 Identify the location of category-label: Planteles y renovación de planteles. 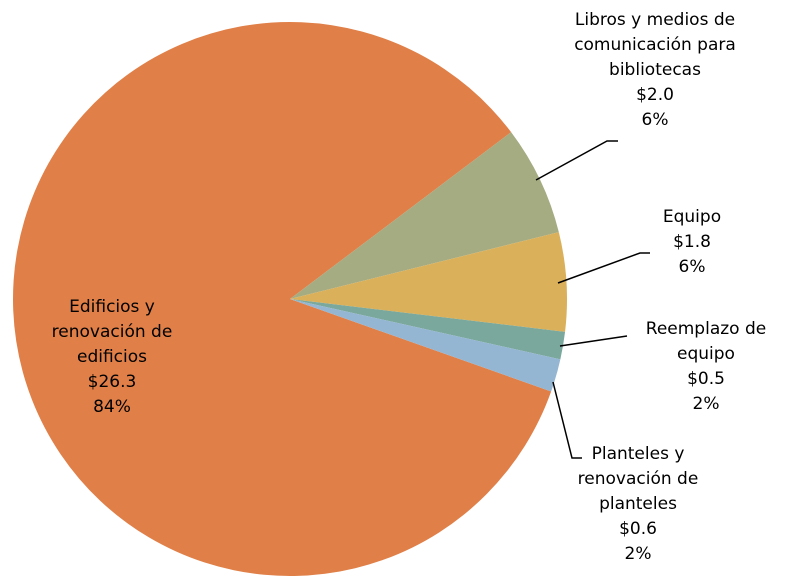
(638, 479).